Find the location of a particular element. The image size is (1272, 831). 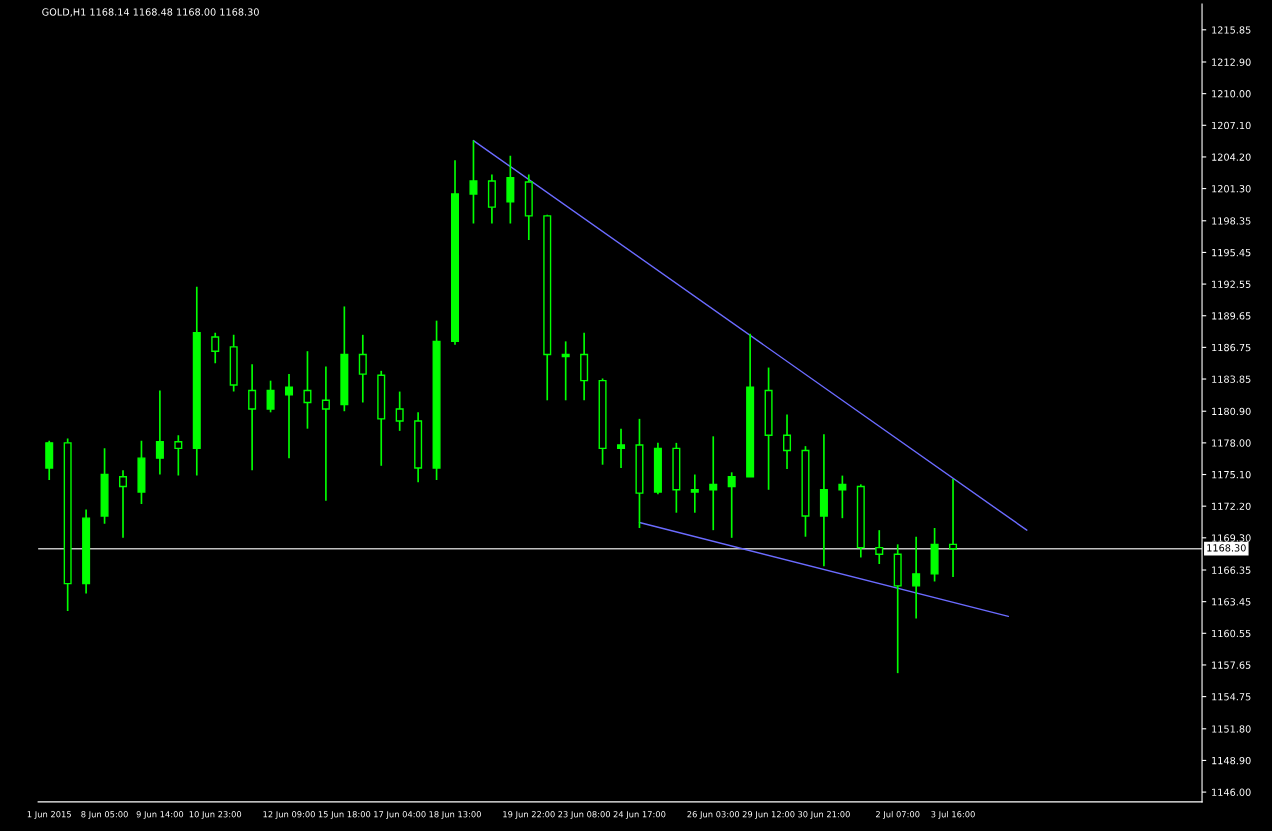

y-tick-label: 1146.00 is located at coordinates (1231, 792).